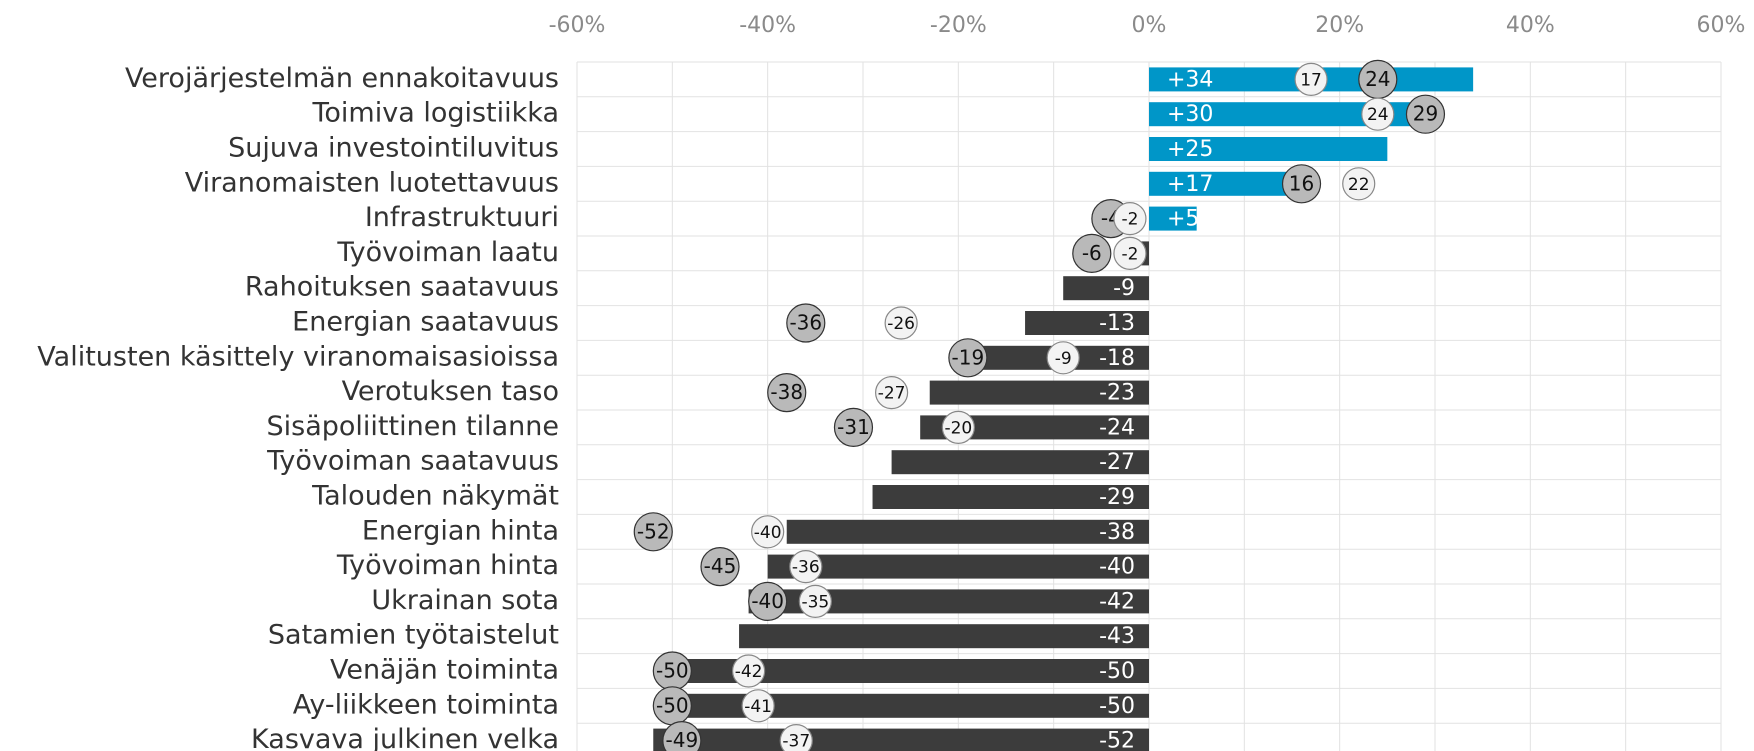 The width and height of the screenshot is (1754, 751). Describe the element at coordinates (1117, 358) in the screenshot. I see `bar-label: -18` at that location.